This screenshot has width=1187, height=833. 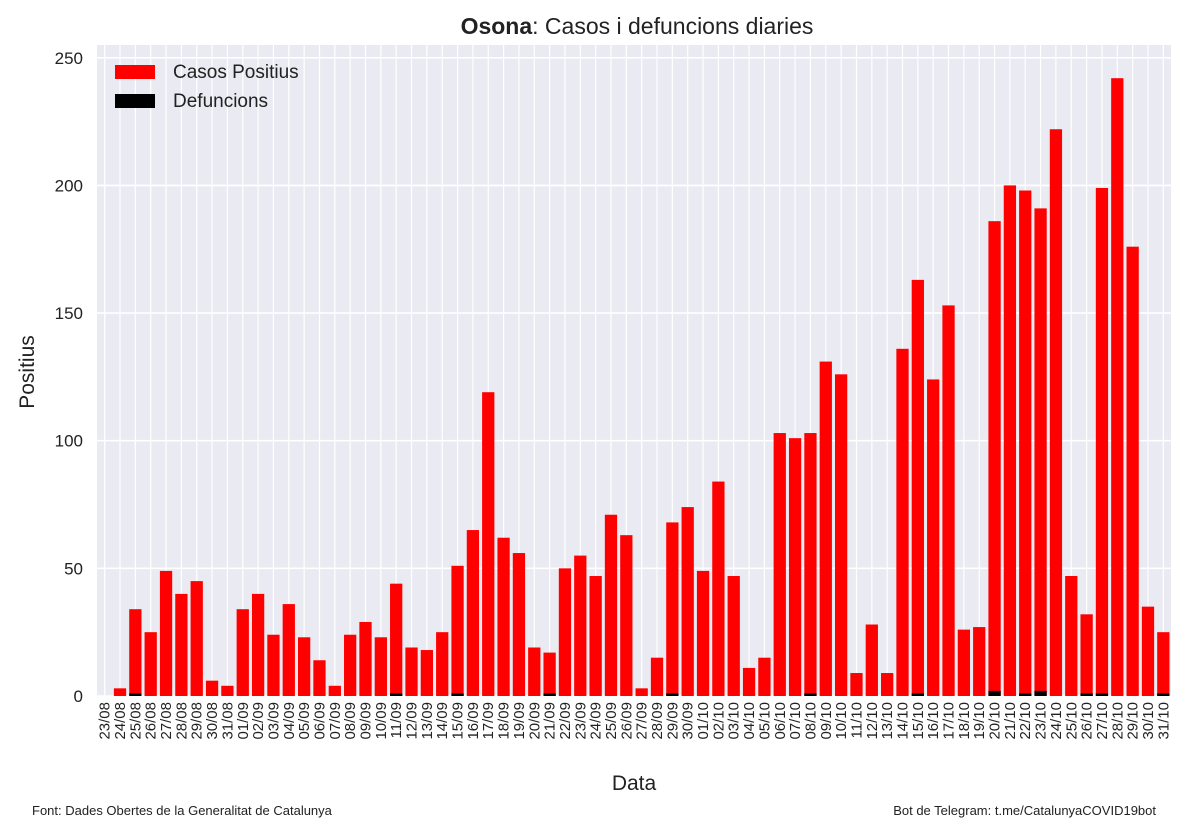 I want to click on x-tick-label: 22/09, so click(x=565, y=721).